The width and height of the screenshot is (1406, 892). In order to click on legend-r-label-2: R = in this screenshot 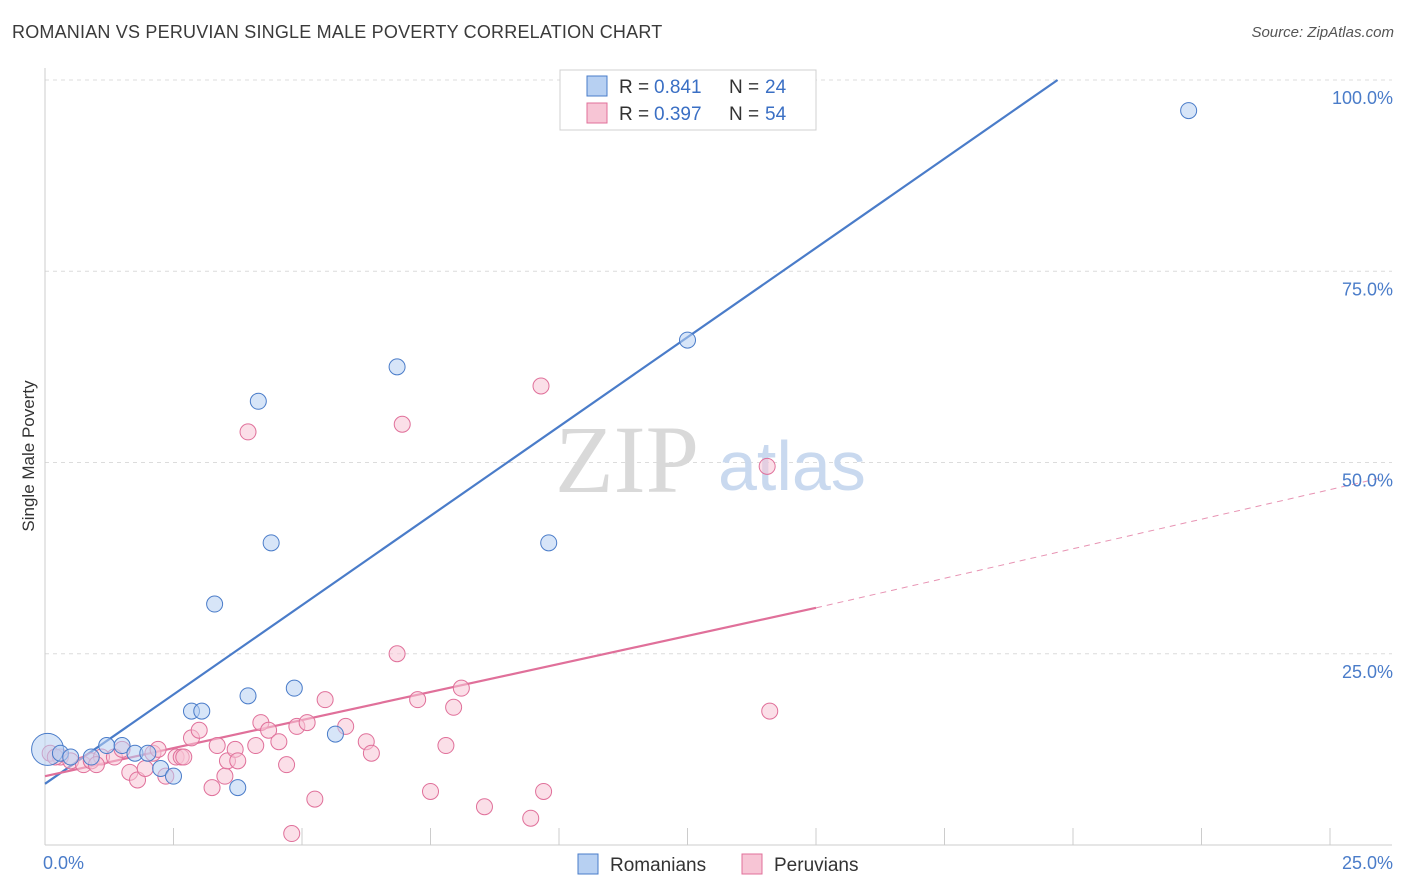, I will do `click(634, 114)`.